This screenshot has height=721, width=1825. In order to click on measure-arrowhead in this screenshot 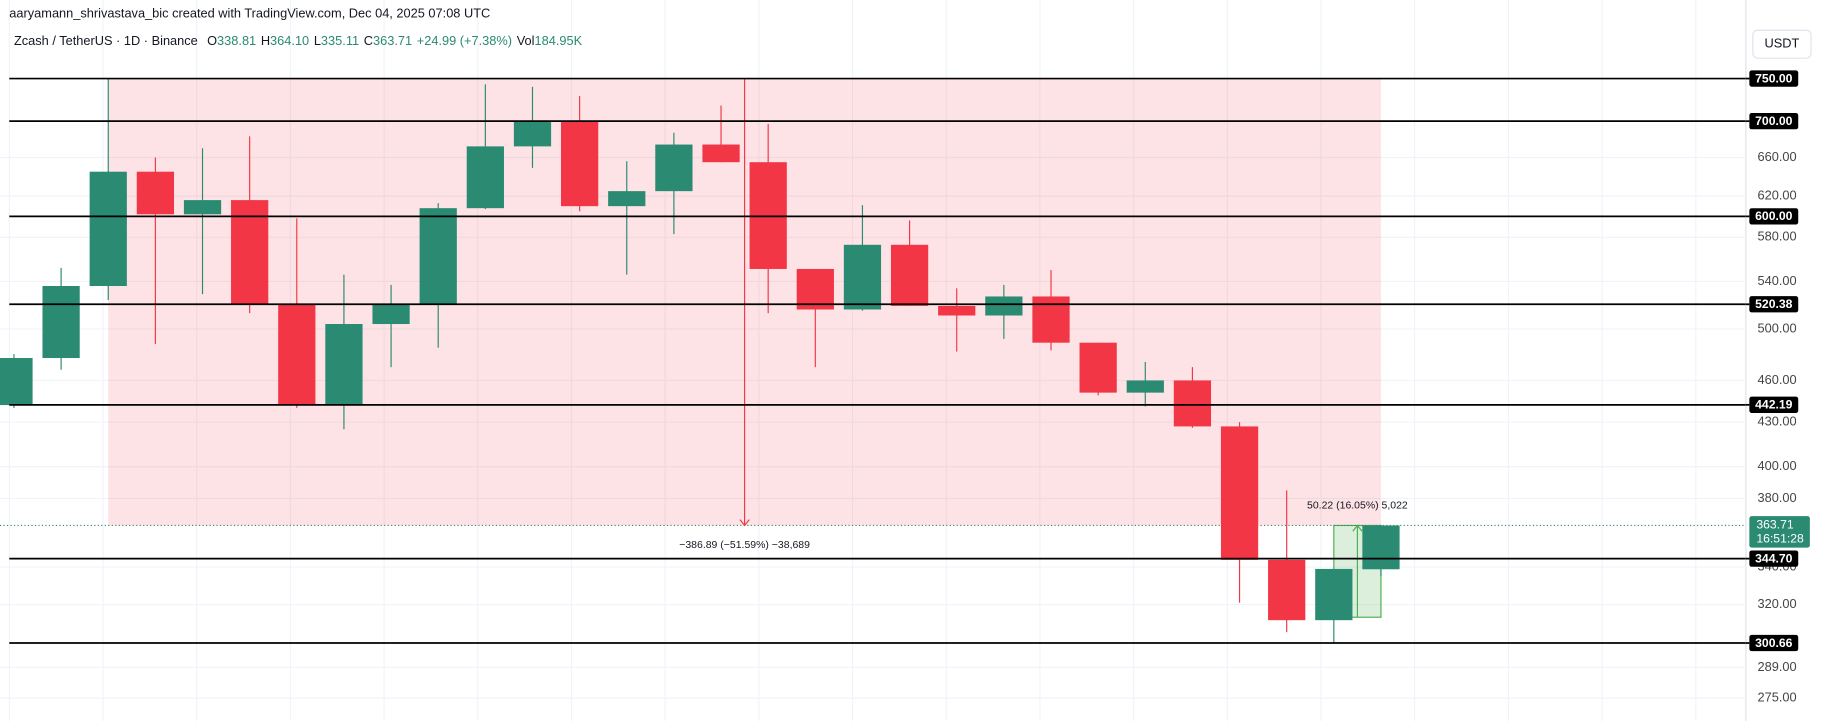, I will do `click(1357, 528)`.